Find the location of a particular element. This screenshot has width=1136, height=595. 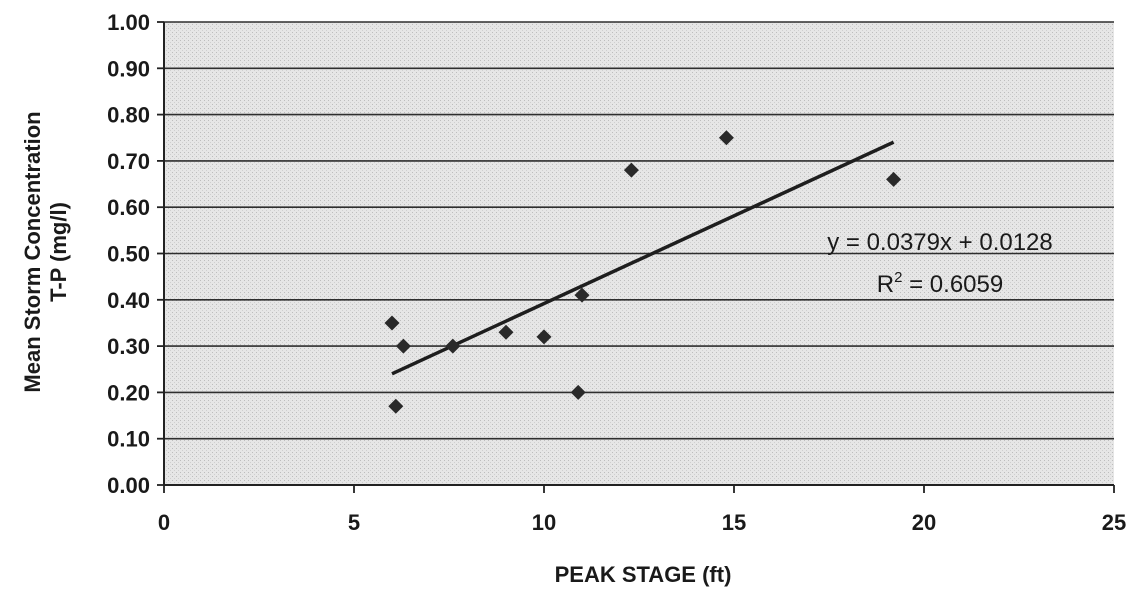

x-axis-title: PEAK STAGE (ft) is located at coordinates (643, 574).